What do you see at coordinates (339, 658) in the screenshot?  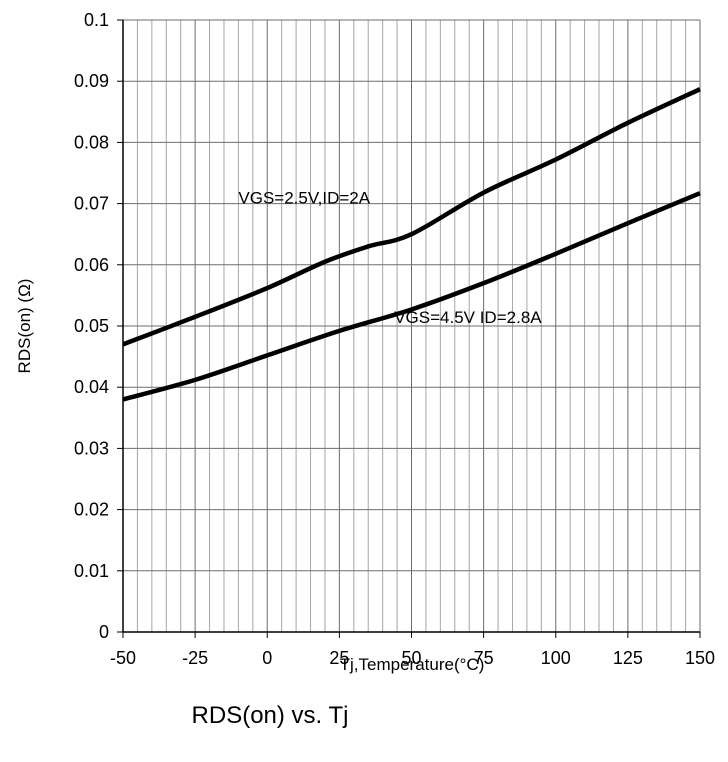 I see `x-tick-label: 25` at bounding box center [339, 658].